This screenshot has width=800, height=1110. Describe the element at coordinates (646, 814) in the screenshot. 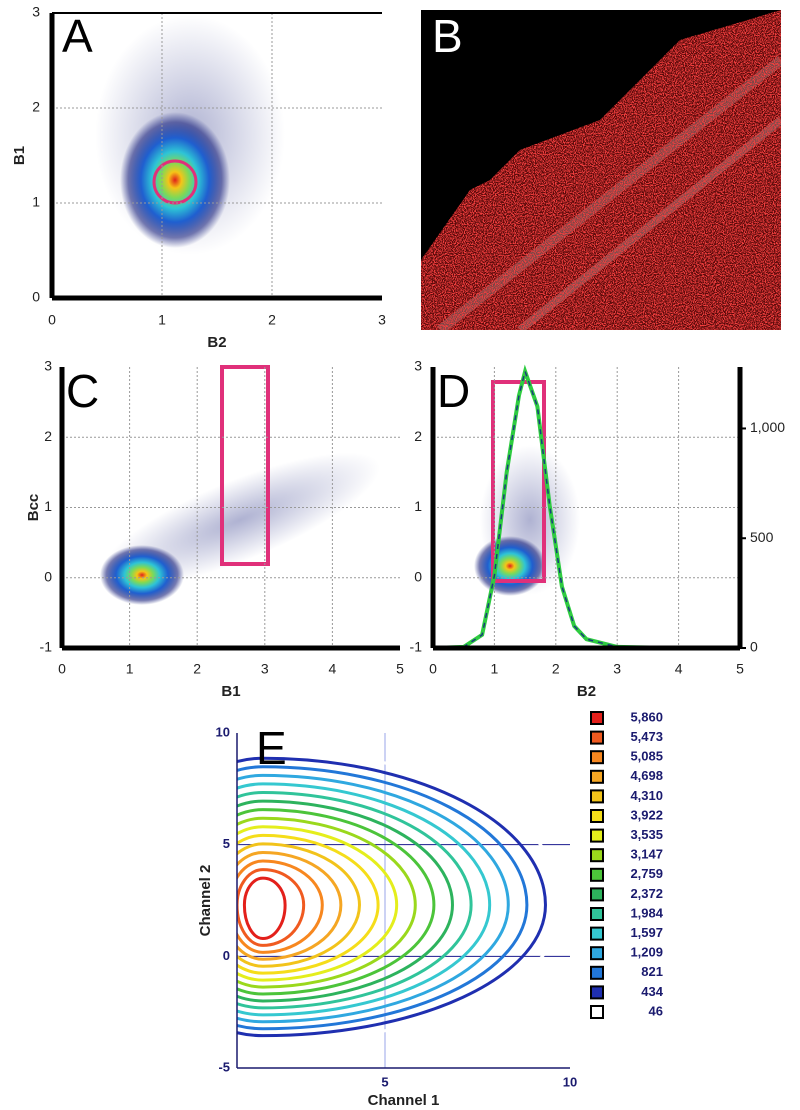

I see `legend-label: 3,922` at that location.